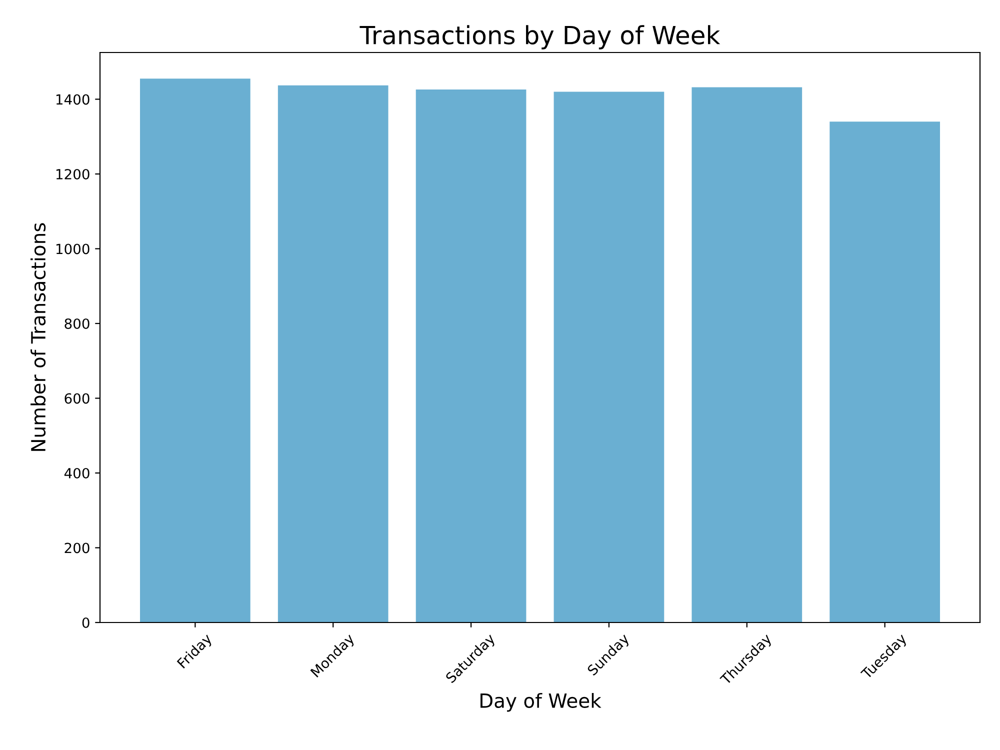 This screenshot has width=1000, height=750. What do you see at coordinates (77, 548) in the screenshot?
I see `y-tick-label: 200` at bounding box center [77, 548].